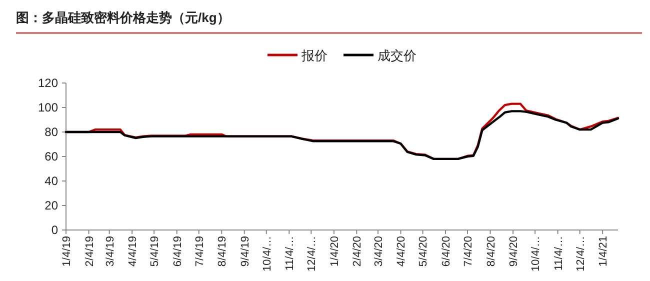  What do you see at coordinates (424, 251) in the screenshot?
I see `x-tick-label: 5/4/20` at bounding box center [424, 251].